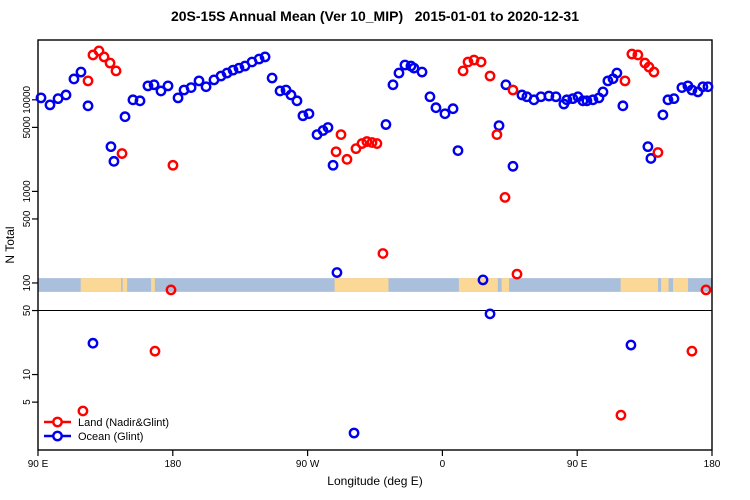 This screenshot has height=500, width=750. Describe the element at coordinates (27, 311) in the screenshot. I see `y-tick-label: 50` at that location.